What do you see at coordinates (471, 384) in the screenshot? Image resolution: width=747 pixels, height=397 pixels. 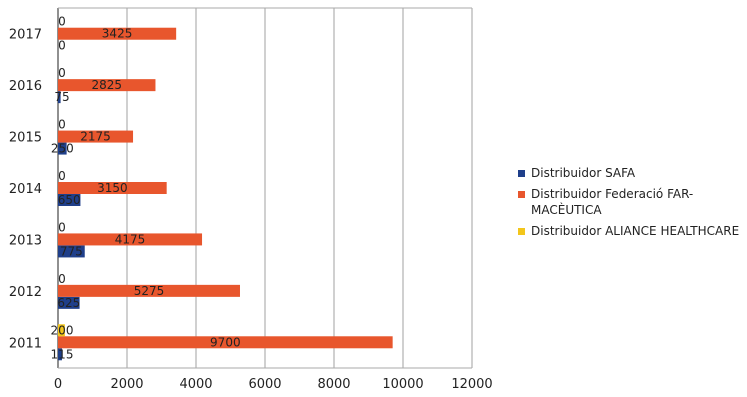 I see `x-tick-label: 12000` at bounding box center [471, 384].